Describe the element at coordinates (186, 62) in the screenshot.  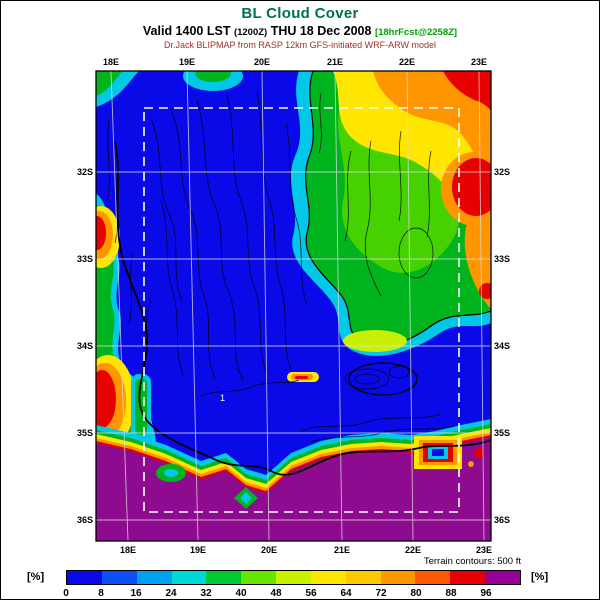
I see `lon-label-top-1: 19E` at that location.